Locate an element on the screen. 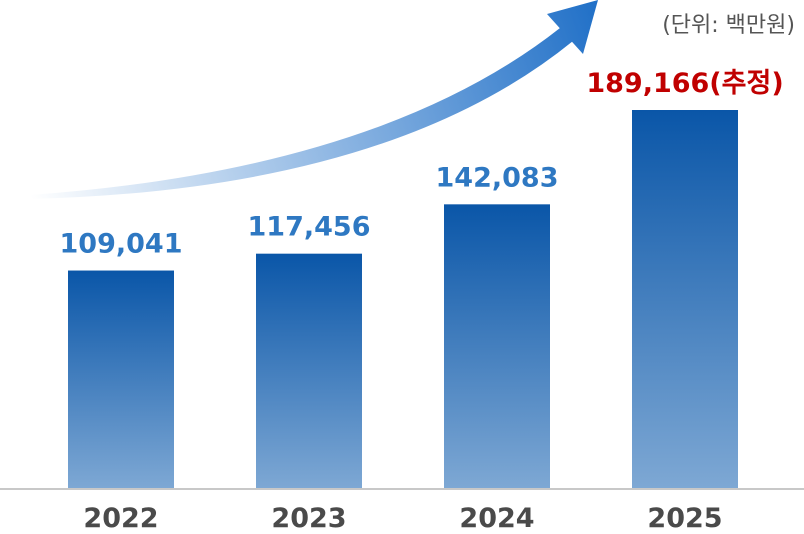  x-tick-2022: 2022 is located at coordinates (120, 518).